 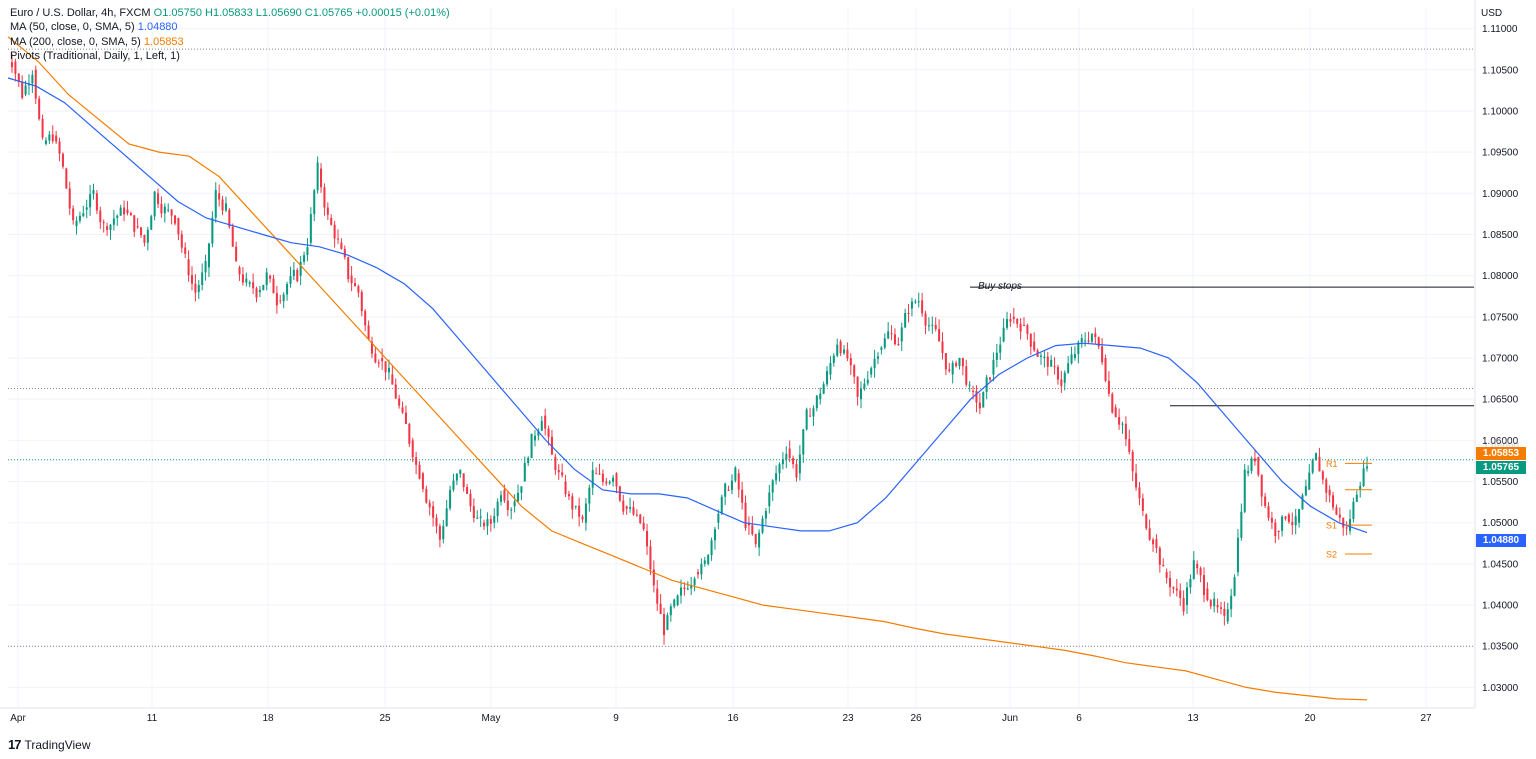 What do you see at coordinates (1500, 276) in the screenshot?
I see `y-tick-label: 1.08000` at bounding box center [1500, 276].